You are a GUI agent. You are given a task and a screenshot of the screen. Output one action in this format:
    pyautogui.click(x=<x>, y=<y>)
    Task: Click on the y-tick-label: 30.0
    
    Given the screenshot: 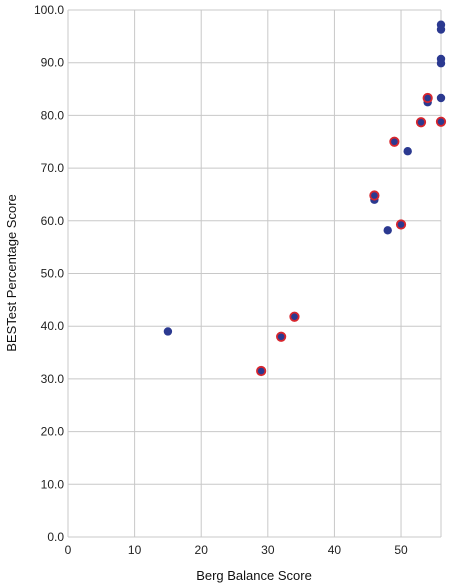 What is the action you would take?
    pyautogui.click(x=53, y=379)
    